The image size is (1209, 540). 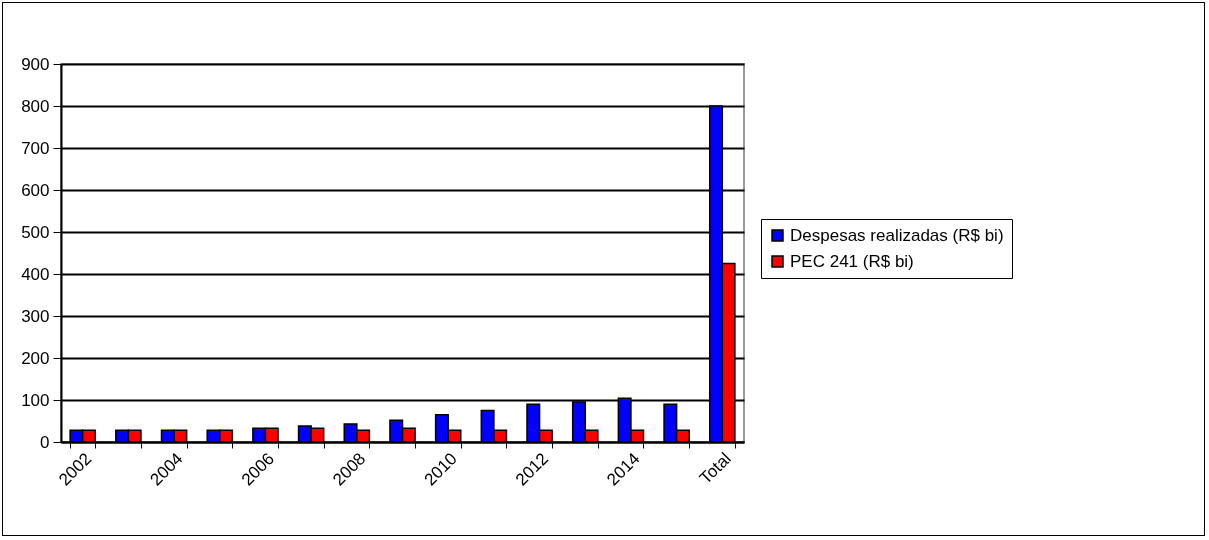 What do you see at coordinates (35, 400) in the screenshot?
I see `y-tick-label: 100` at bounding box center [35, 400].